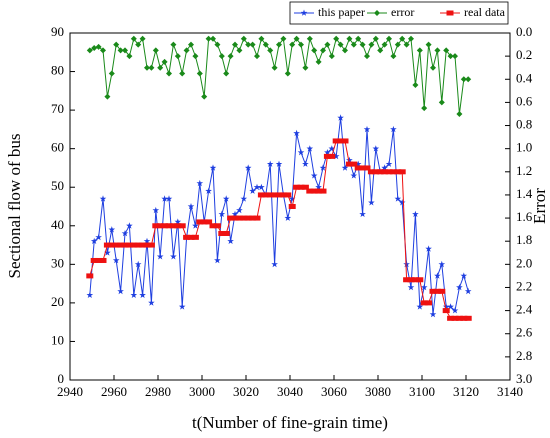 This screenshot has width=550, height=438. What do you see at coordinates (290, 391) in the screenshot?
I see `x-tick-label: 3040` at bounding box center [290, 391].